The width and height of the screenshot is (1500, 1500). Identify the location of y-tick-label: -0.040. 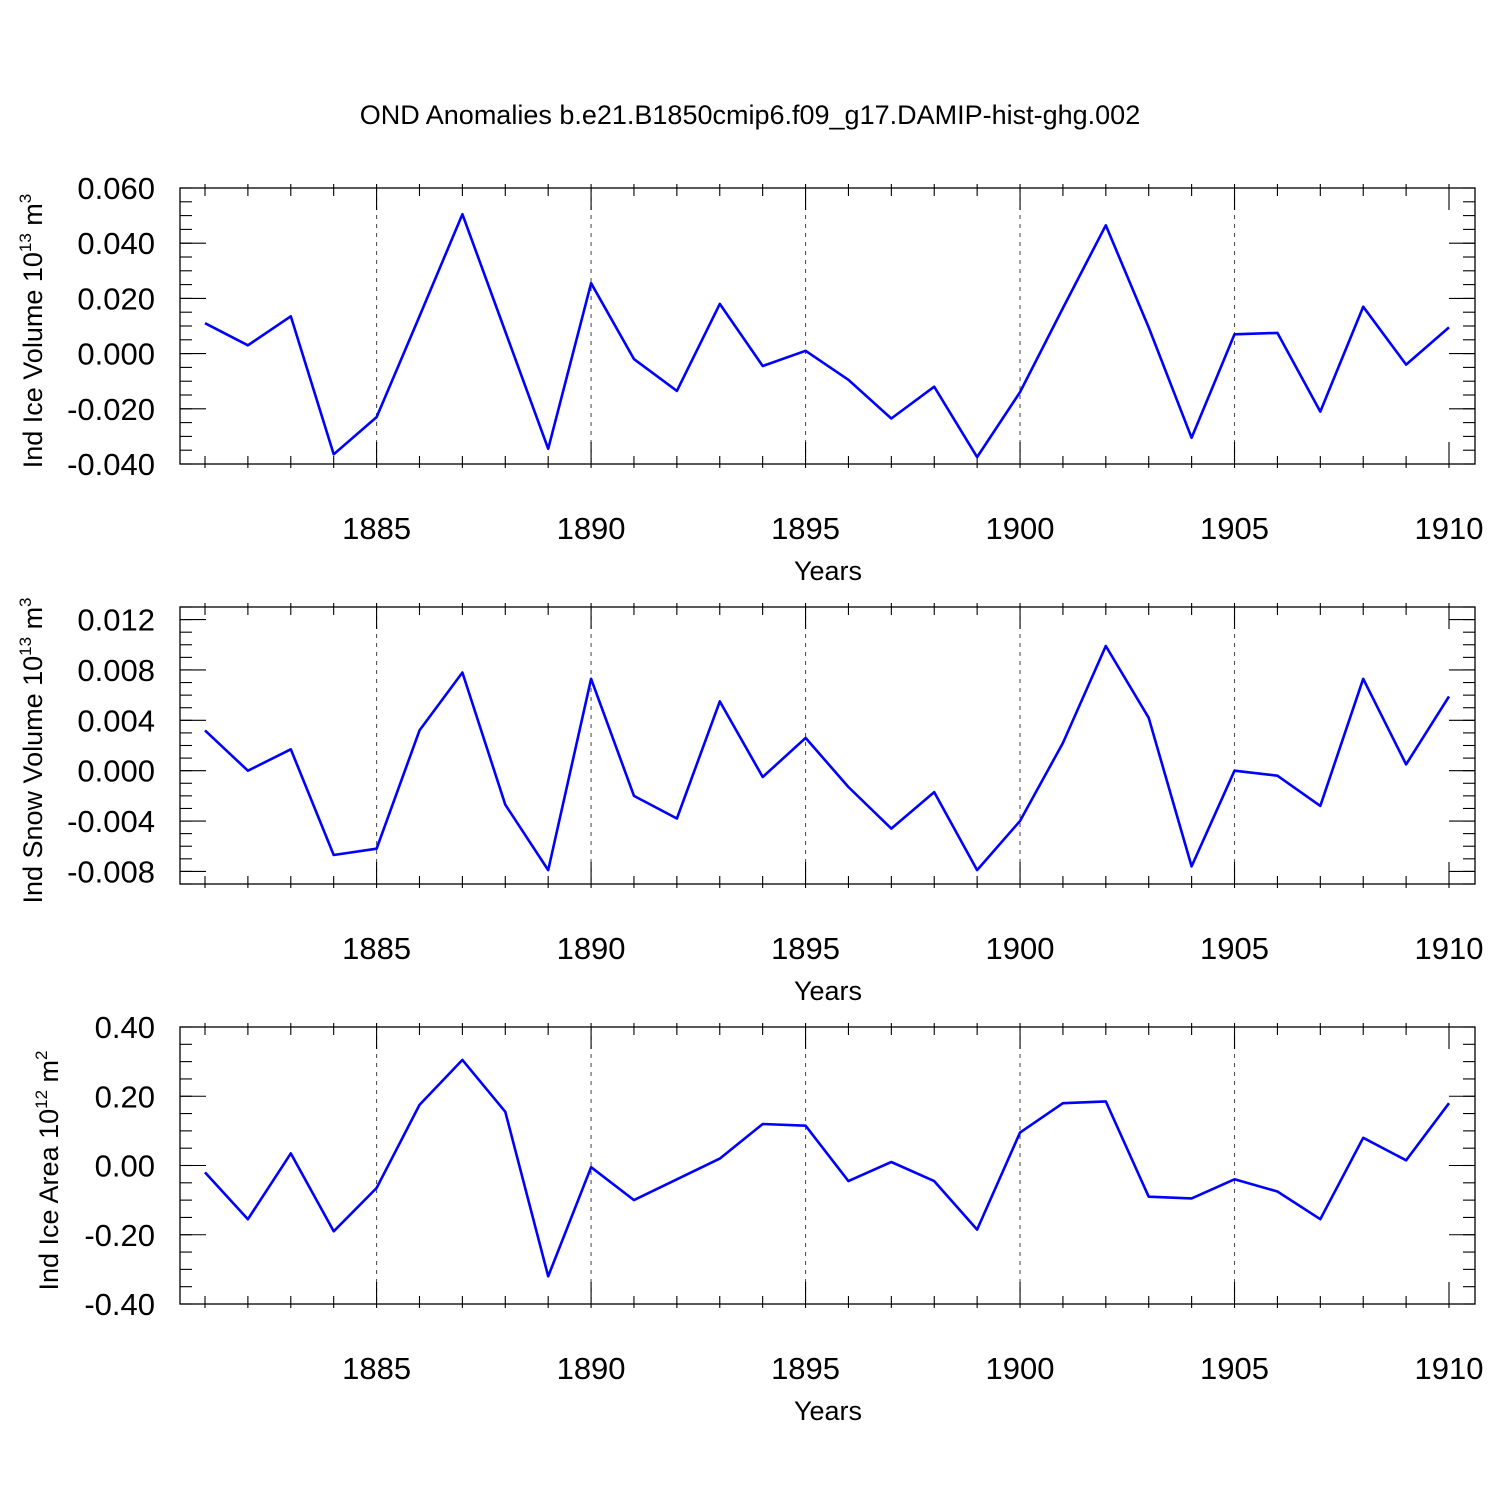
(111, 464).